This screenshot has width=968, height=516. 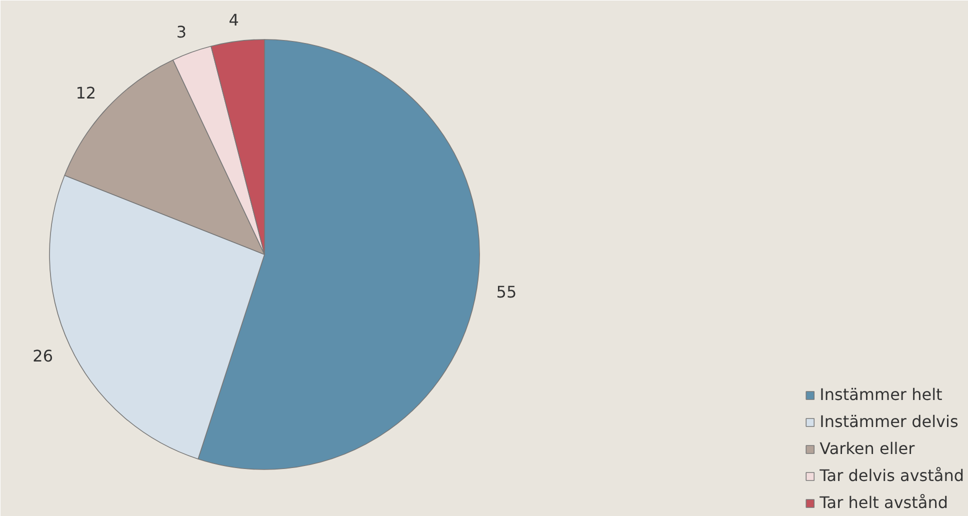 I want to click on data-label: 12, so click(x=86, y=92).